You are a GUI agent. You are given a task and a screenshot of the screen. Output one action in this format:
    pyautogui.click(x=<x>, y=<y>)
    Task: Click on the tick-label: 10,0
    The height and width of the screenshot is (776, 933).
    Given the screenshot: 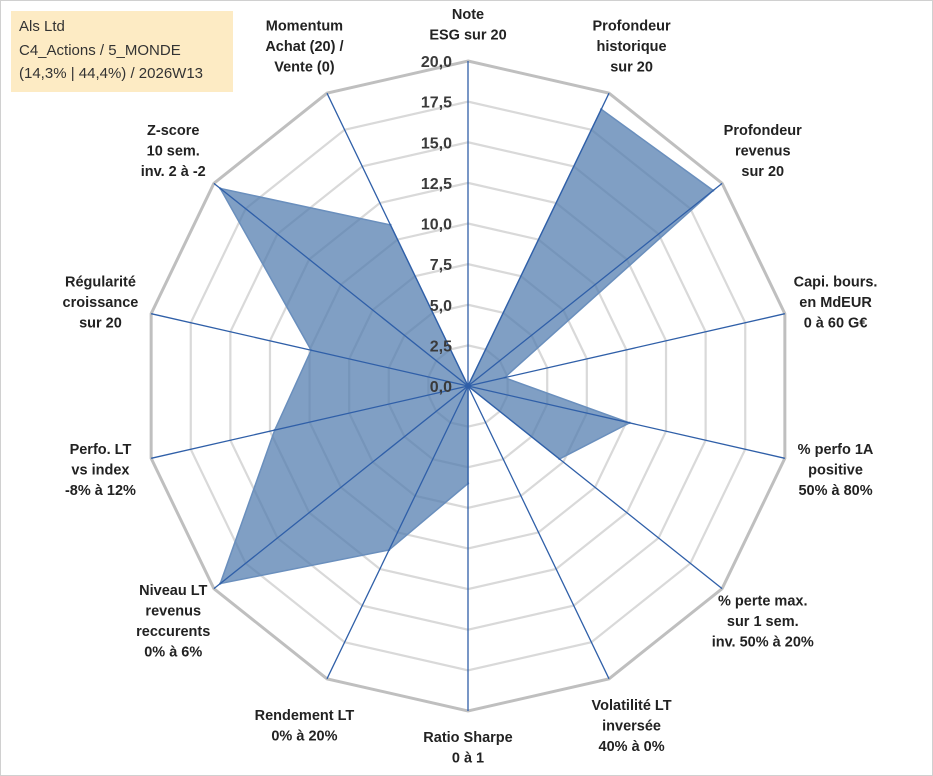 What is the action you would take?
    pyautogui.click(x=436, y=225)
    